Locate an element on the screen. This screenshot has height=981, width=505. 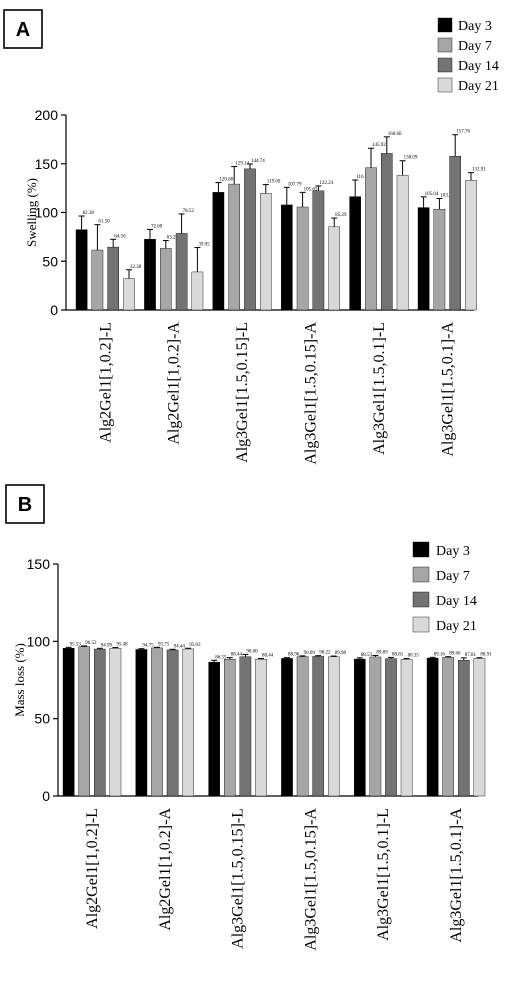
data-label: 88.53 is located at coordinates (367, 655).